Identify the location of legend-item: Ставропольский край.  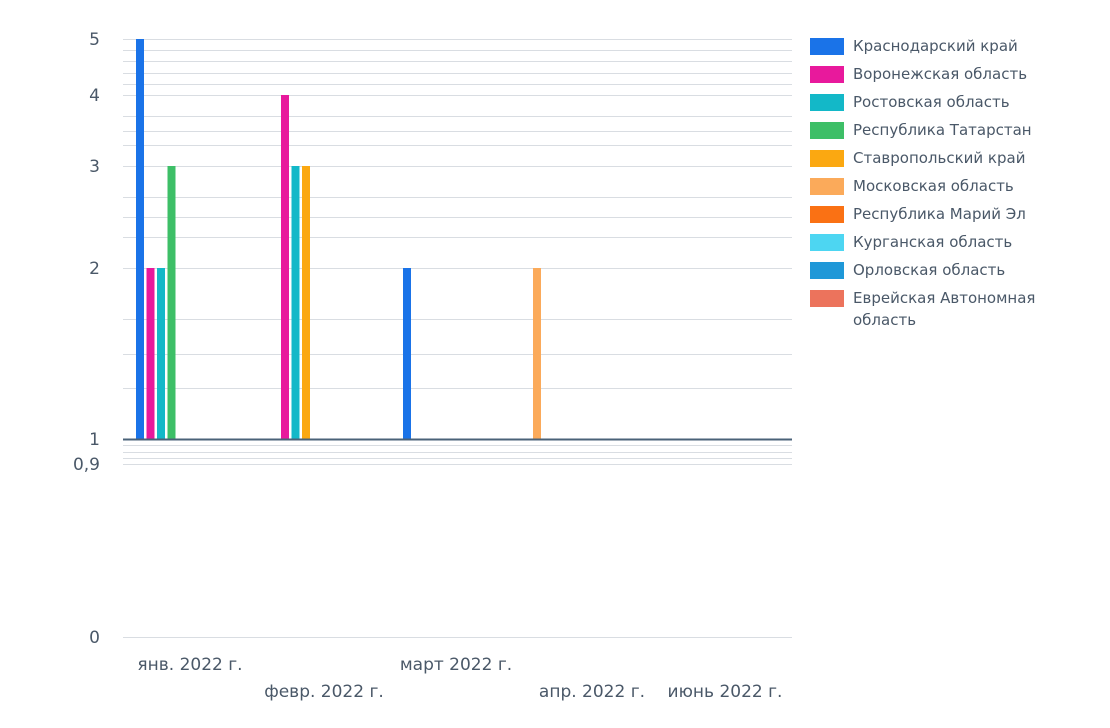
(960, 161).